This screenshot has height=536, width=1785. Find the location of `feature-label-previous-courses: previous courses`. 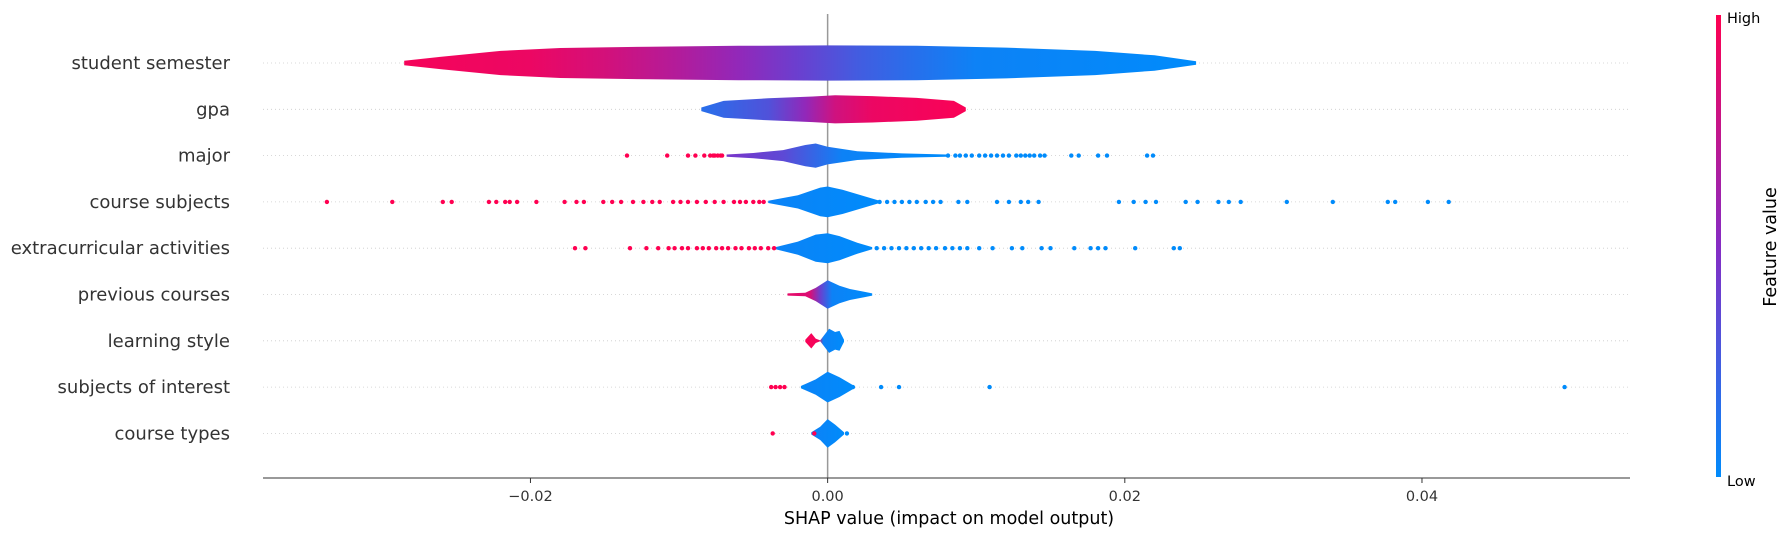

feature-label-previous-courses: previous courses is located at coordinates (154, 295).